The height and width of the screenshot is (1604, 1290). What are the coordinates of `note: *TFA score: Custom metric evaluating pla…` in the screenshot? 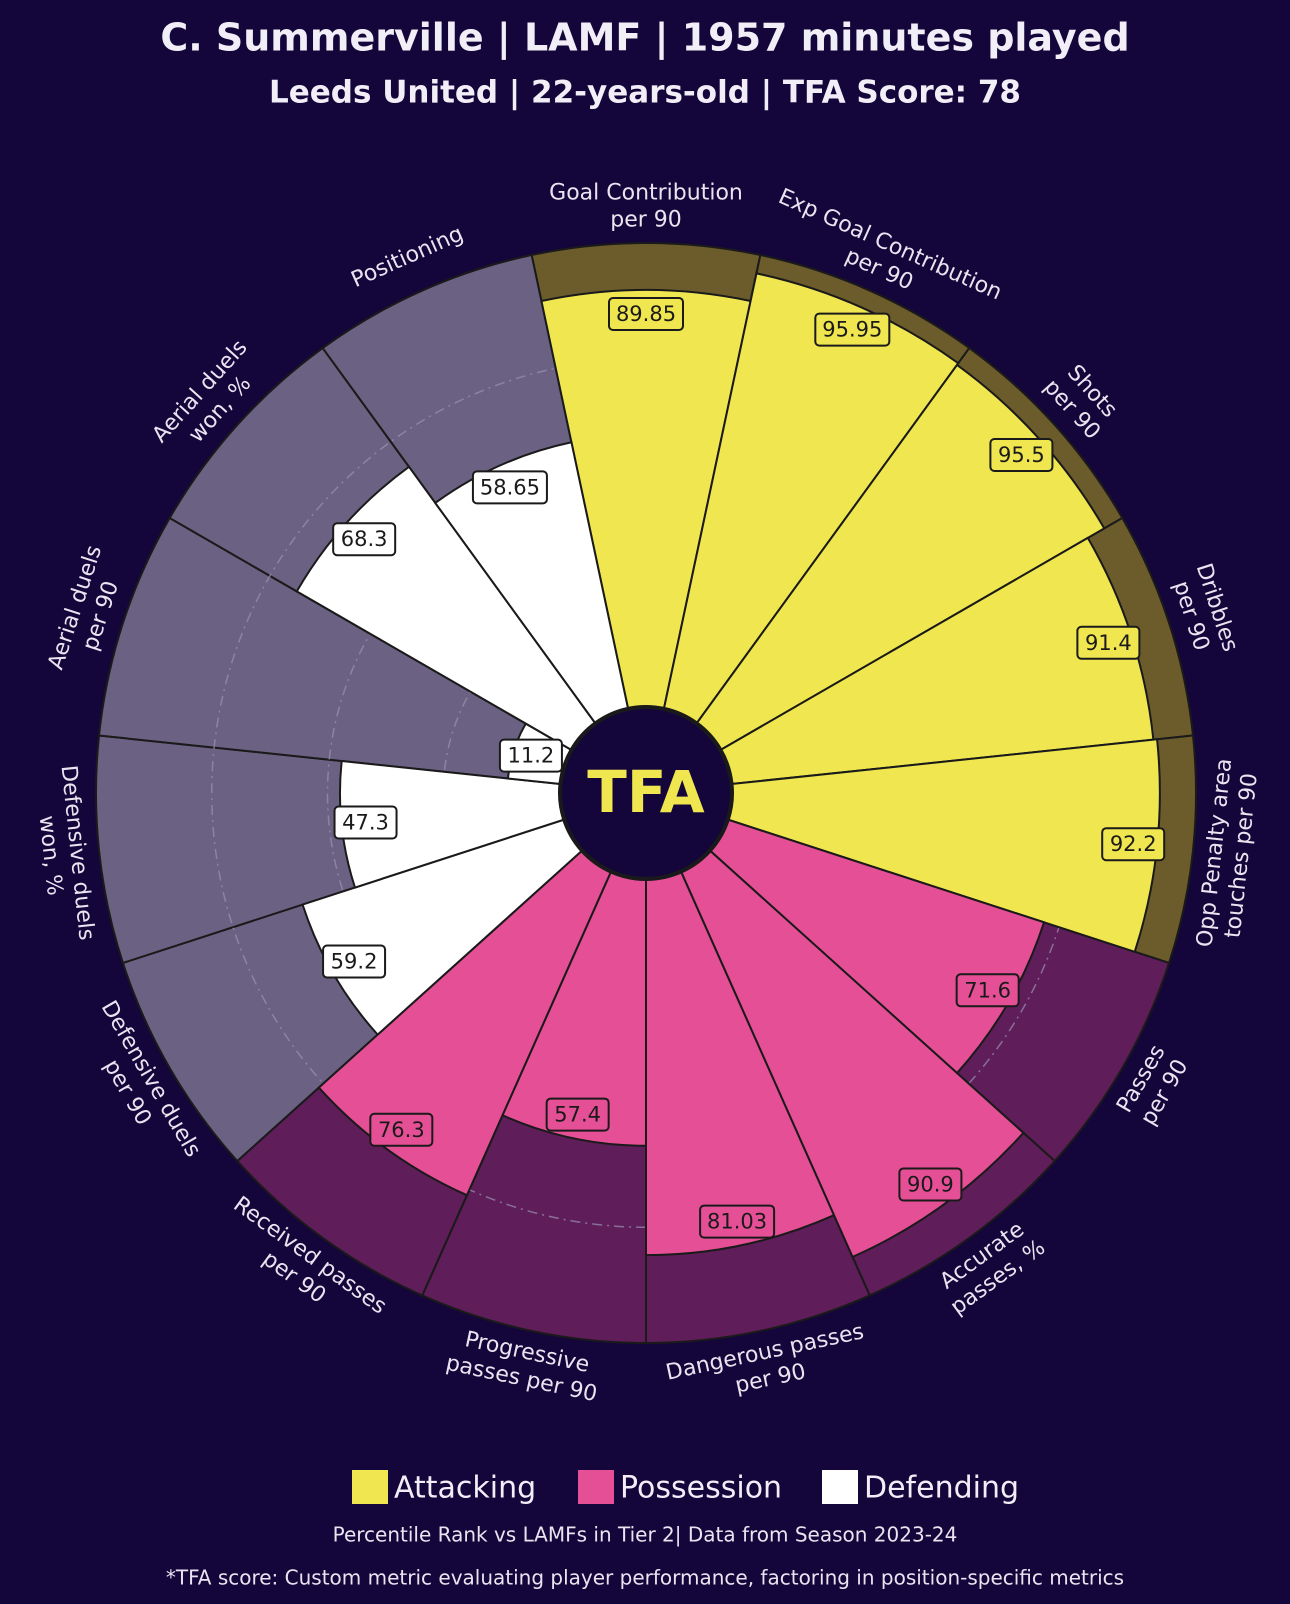 It's located at (645, 1578).